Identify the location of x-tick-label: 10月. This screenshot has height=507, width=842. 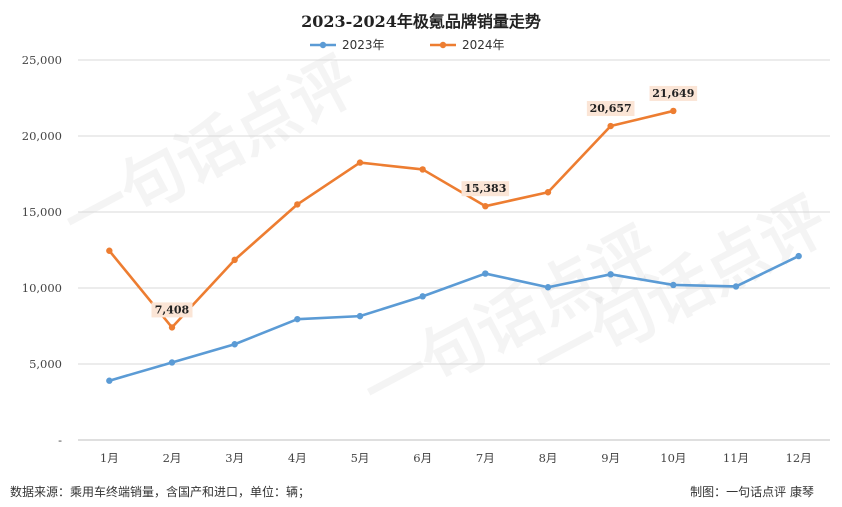
(673, 458).